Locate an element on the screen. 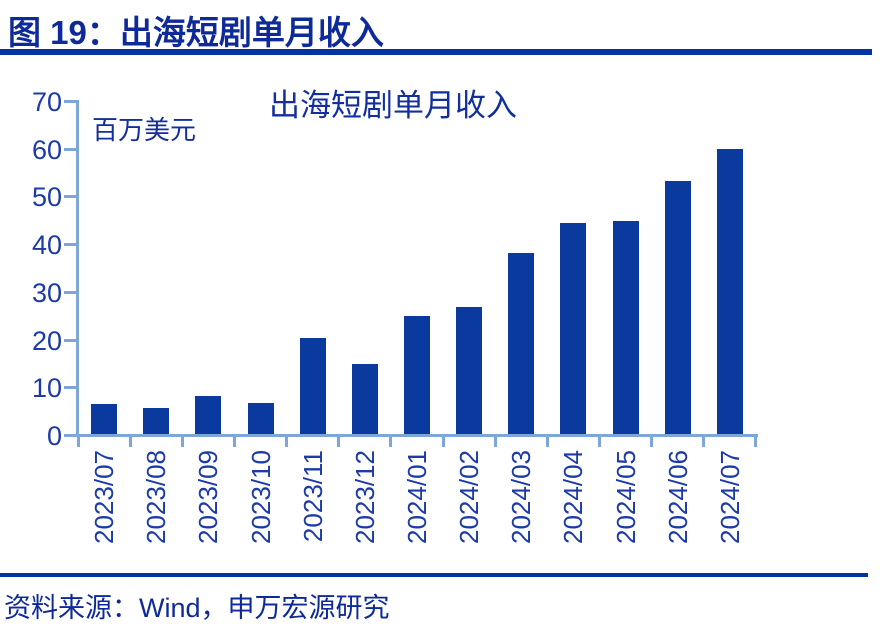 This screenshot has width=882, height=634. x-tick-label: 2023/07 is located at coordinates (104, 497).